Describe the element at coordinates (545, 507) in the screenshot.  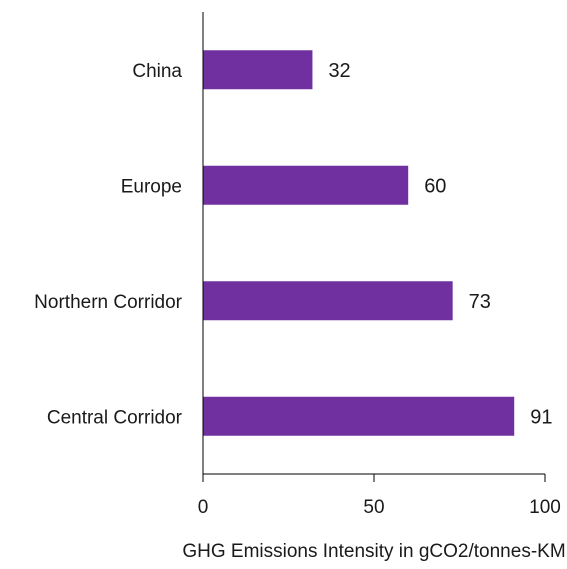
I see `x-tick-label-100: 100` at that location.